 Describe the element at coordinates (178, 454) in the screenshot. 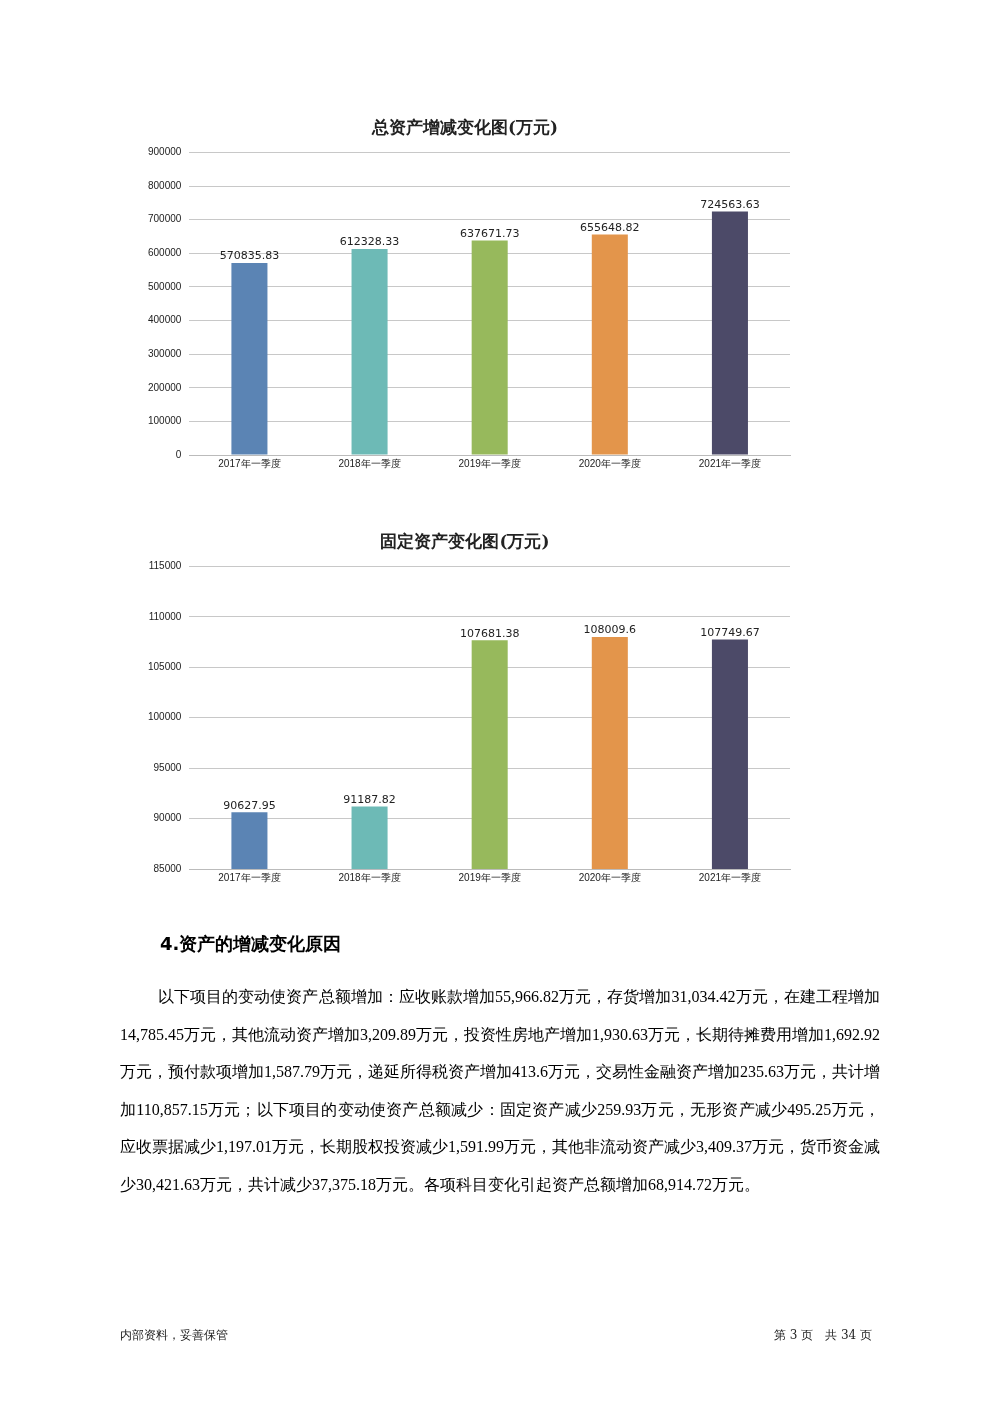

I see `y-tick-label: 0` at that location.